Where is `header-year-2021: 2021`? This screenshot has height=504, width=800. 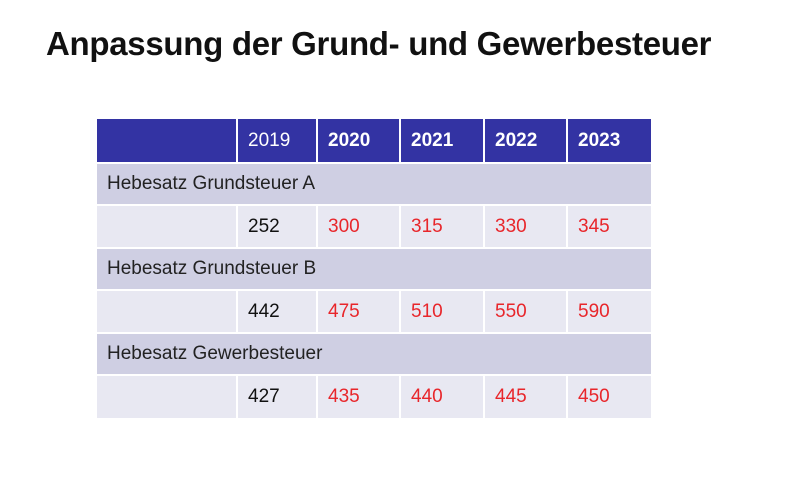
header-year-2021: 2021 is located at coordinates (441, 141).